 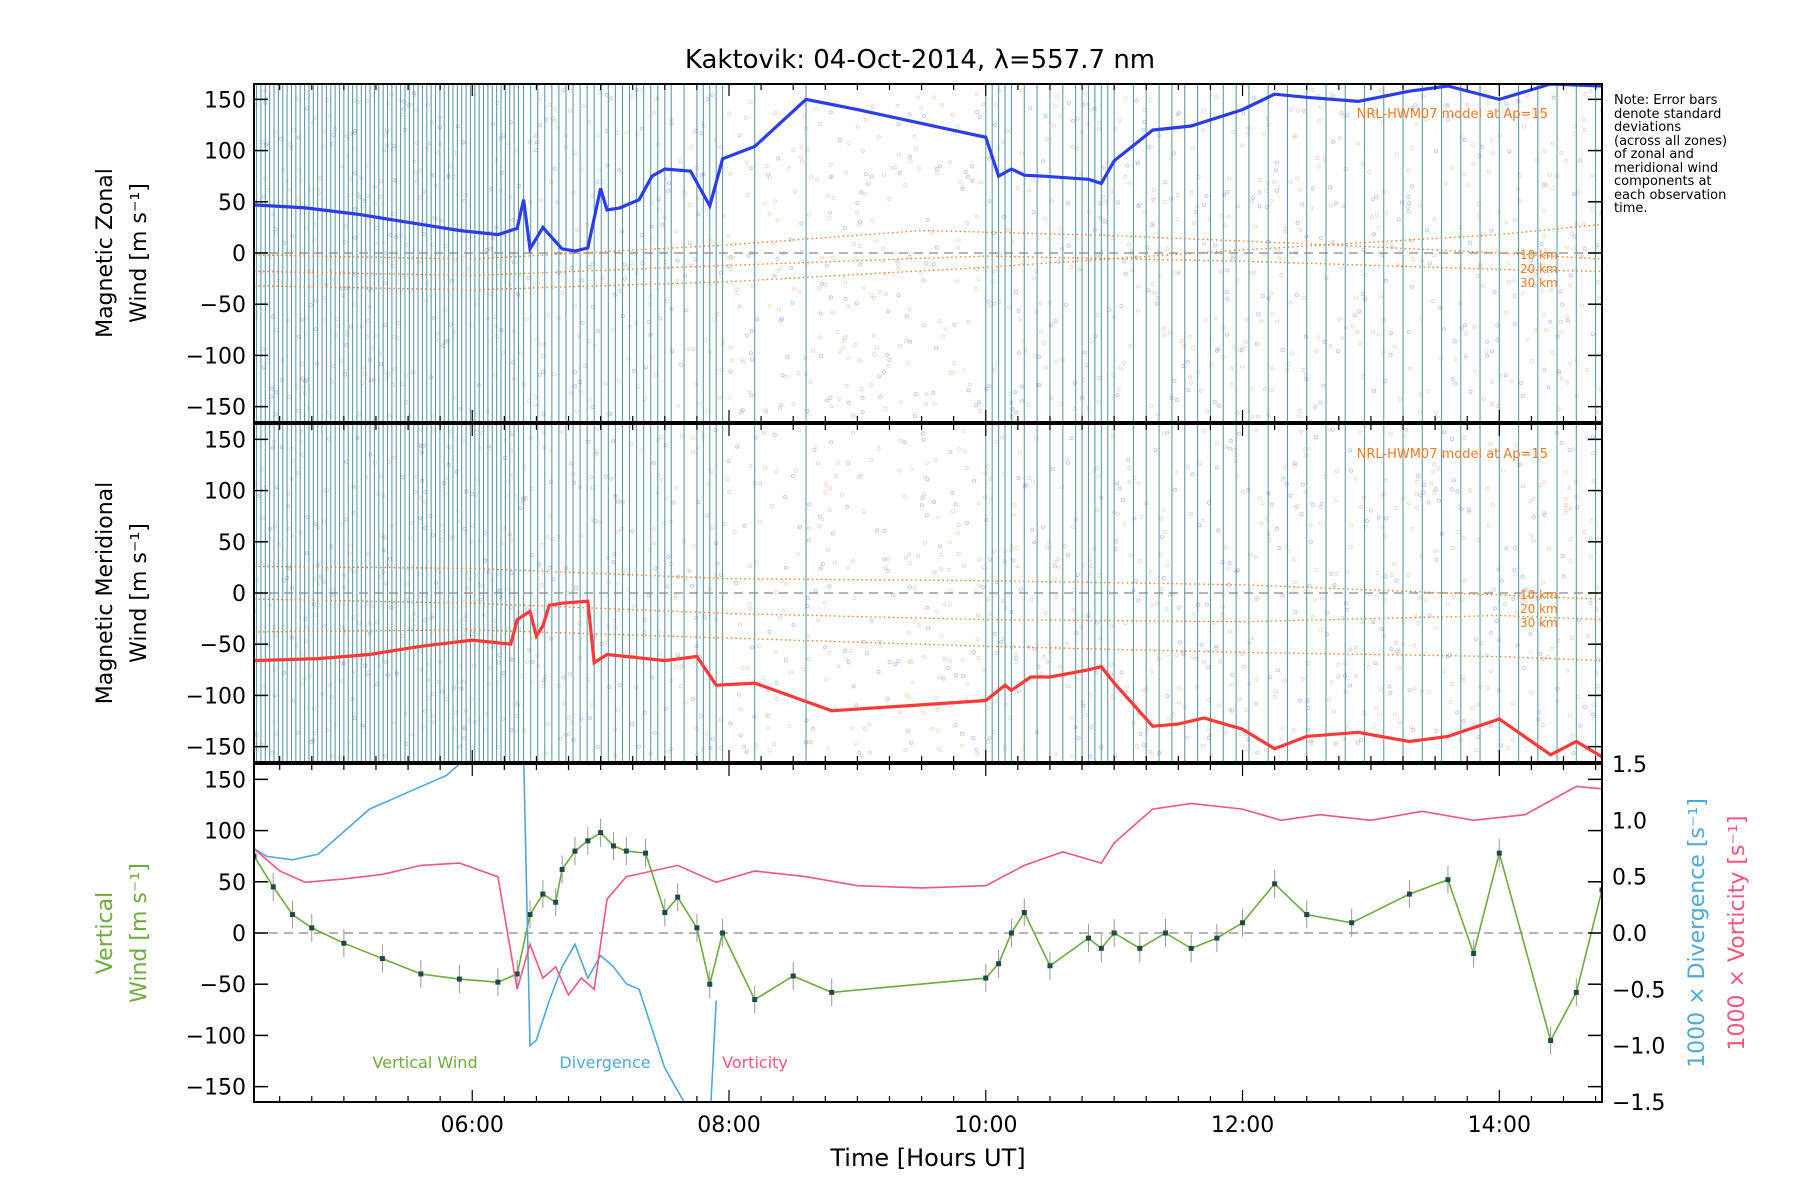 I want to click on note-line: deviations, so click(x=1648, y=127).